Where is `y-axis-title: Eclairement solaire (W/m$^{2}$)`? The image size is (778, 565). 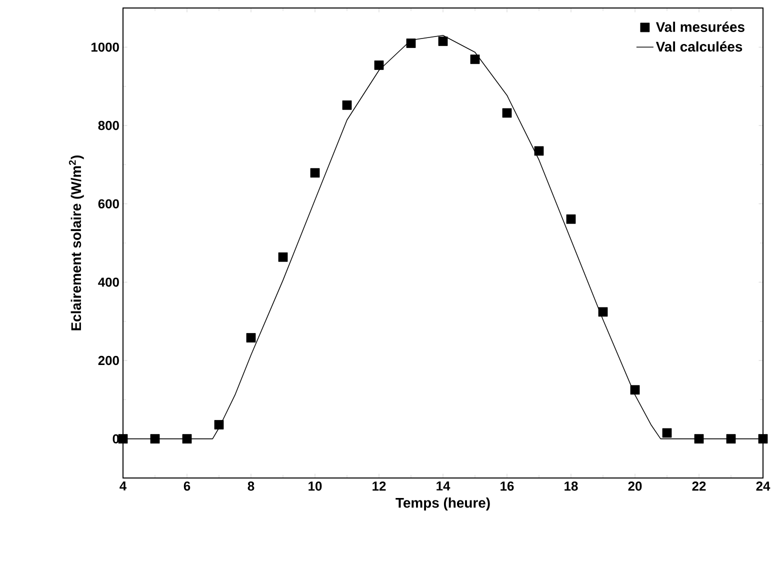 y-axis-title: Eclairement solaire (W/m$^{2}$) is located at coordinates (76, 242).